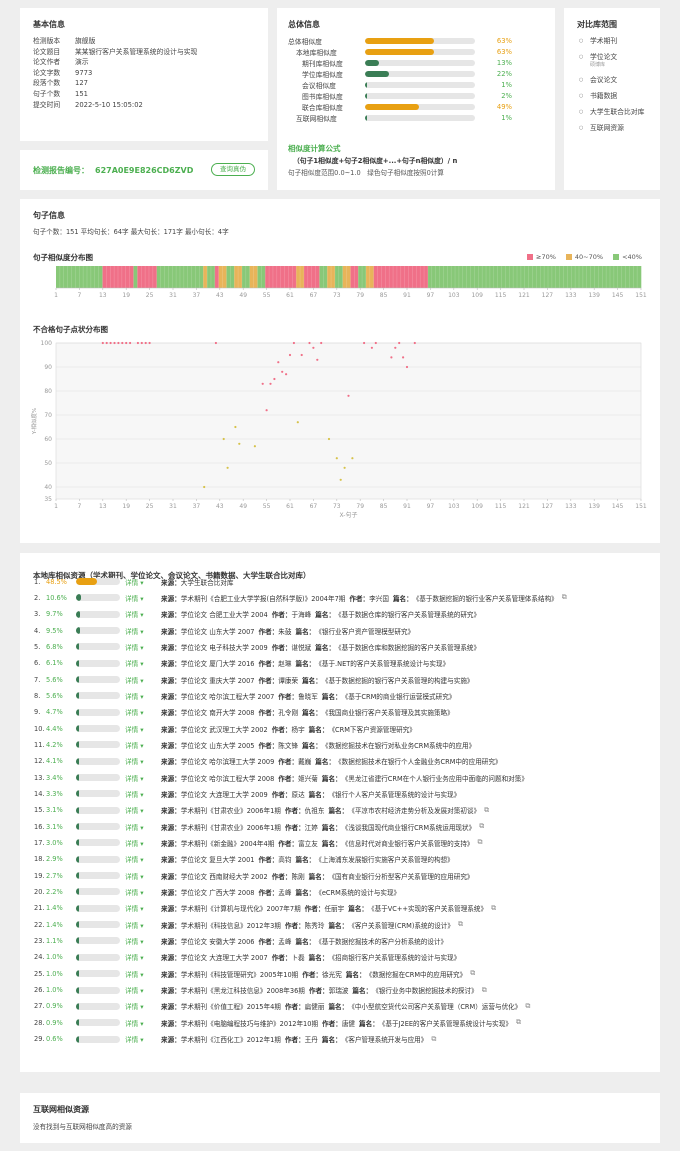 This screenshot has width=680, height=1151. What do you see at coordinates (331, 778) in the screenshot?
I see `resource-title-label: 篇名：` at bounding box center [331, 778].